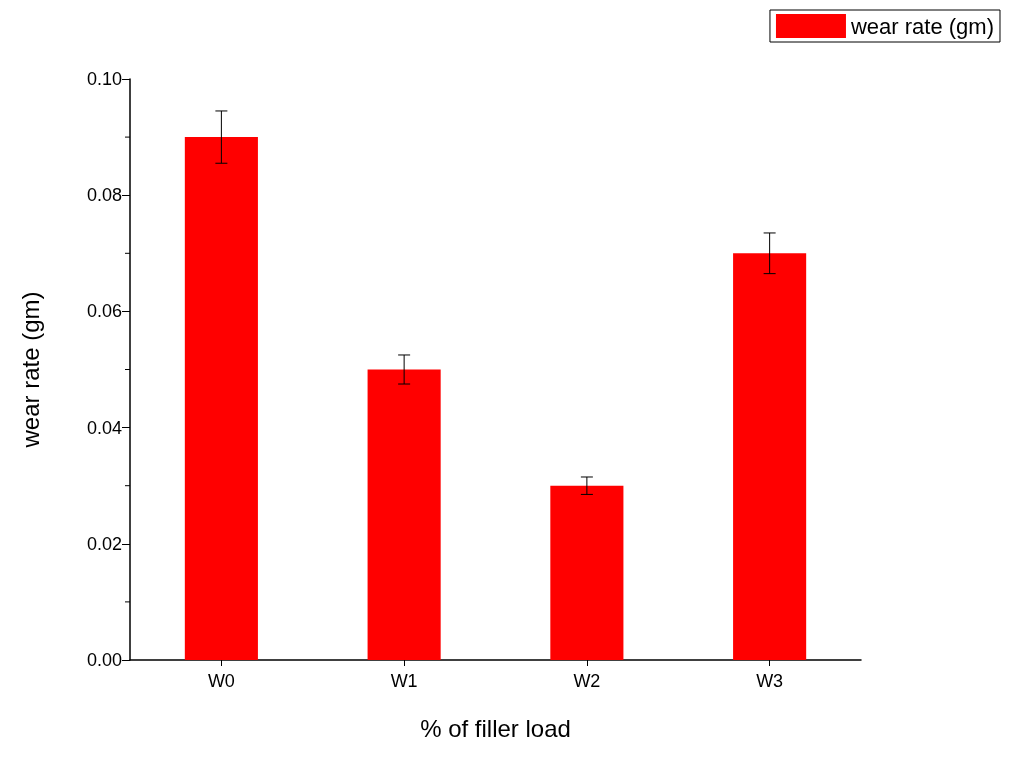 This screenshot has height=761, width=1015. Describe the element at coordinates (922, 26) in the screenshot. I see `legend-label: wear rate (gm)` at that location.